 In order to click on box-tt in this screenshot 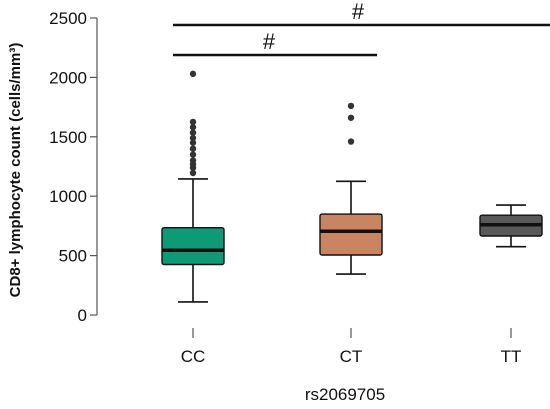, I will do `click(511, 226)`.